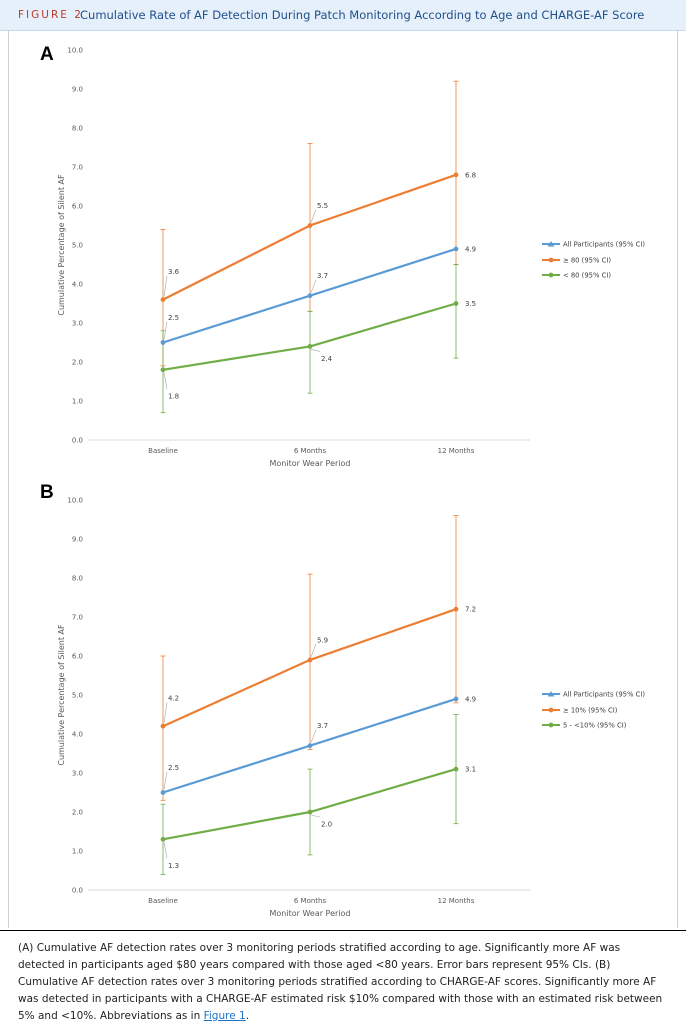  Describe the element at coordinates (173, 866) in the screenshot. I see `data-label: 1.3` at that location.